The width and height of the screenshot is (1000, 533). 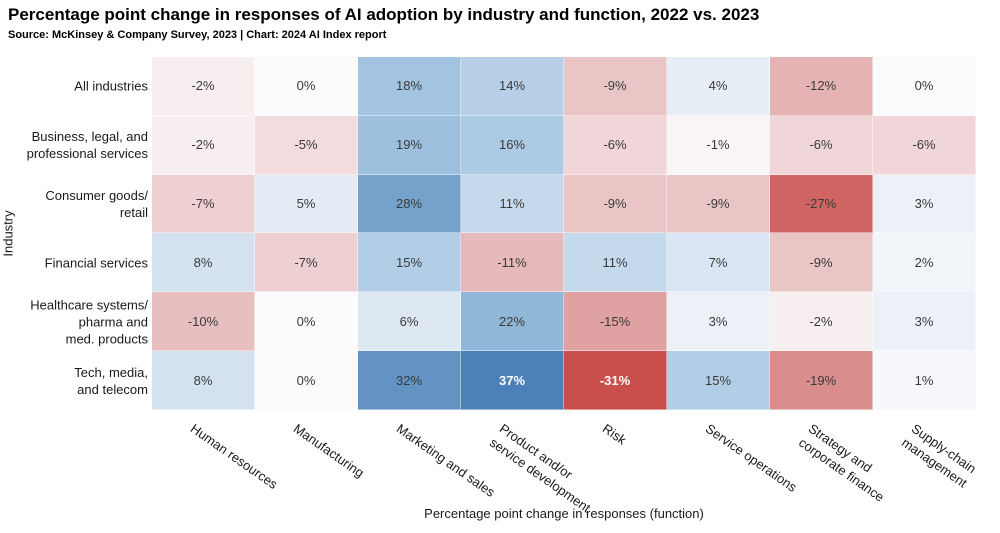 I want to click on y-tick-label: Financial services, so click(x=96, y=263).